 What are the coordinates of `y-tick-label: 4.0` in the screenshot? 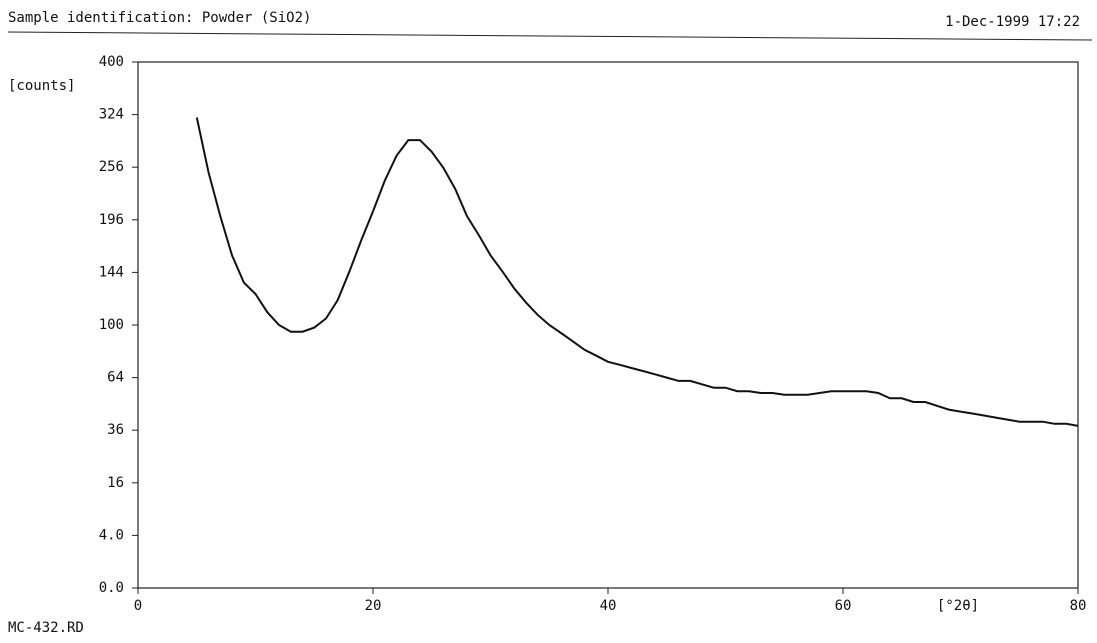 It's located at (111, 535).